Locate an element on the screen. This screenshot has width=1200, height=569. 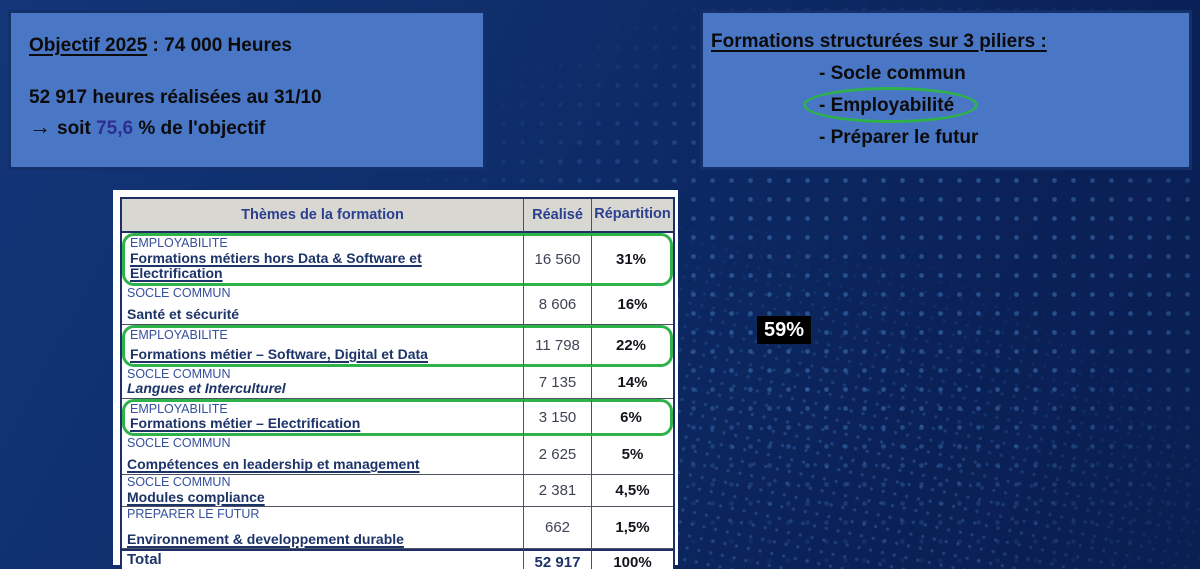
repartition-value: 14% is located at coordinates (632, 382).